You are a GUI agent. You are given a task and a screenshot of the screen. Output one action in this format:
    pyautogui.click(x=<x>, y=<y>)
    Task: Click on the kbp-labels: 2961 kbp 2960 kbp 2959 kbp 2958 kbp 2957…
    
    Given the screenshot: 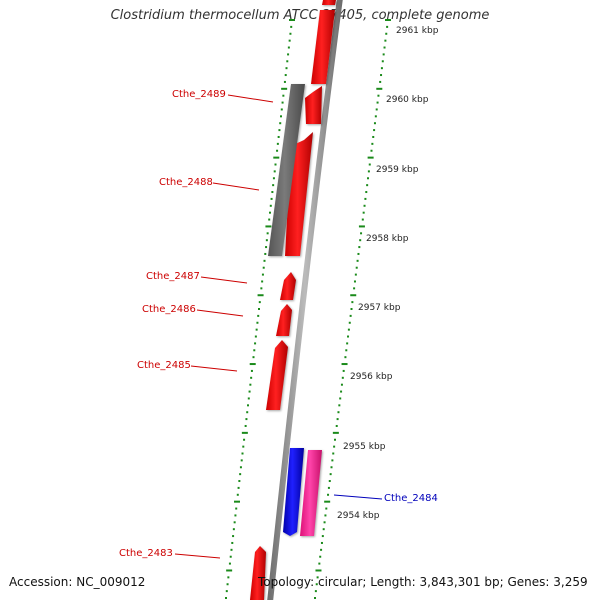 What is the action you would take?
    pyautogui.click(x=388, y=273)
    